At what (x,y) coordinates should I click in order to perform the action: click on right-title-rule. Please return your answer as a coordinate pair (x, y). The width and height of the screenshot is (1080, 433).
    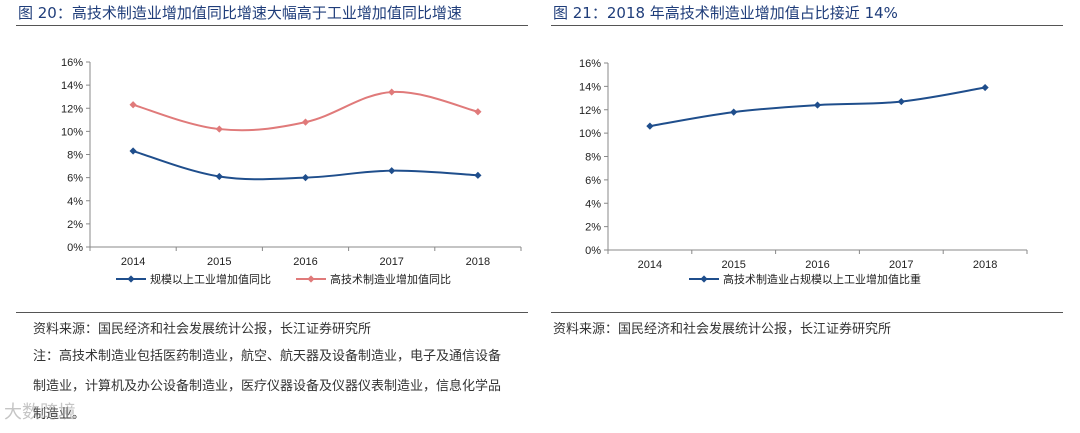
    Looking at the image, I should click on (807, 25).